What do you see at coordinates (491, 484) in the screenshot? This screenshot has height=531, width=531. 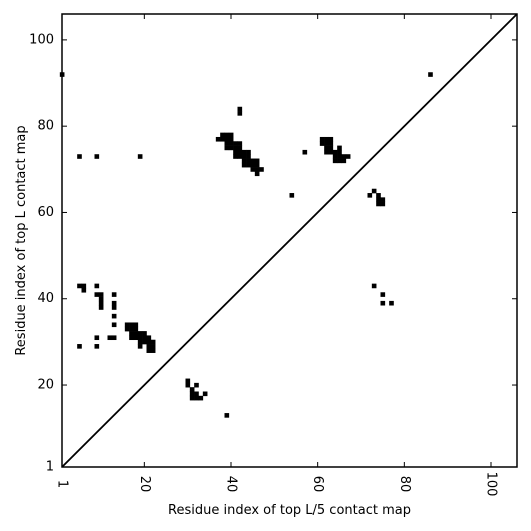 I see `x-tick-label: 100` at bounding box center [491, 484].